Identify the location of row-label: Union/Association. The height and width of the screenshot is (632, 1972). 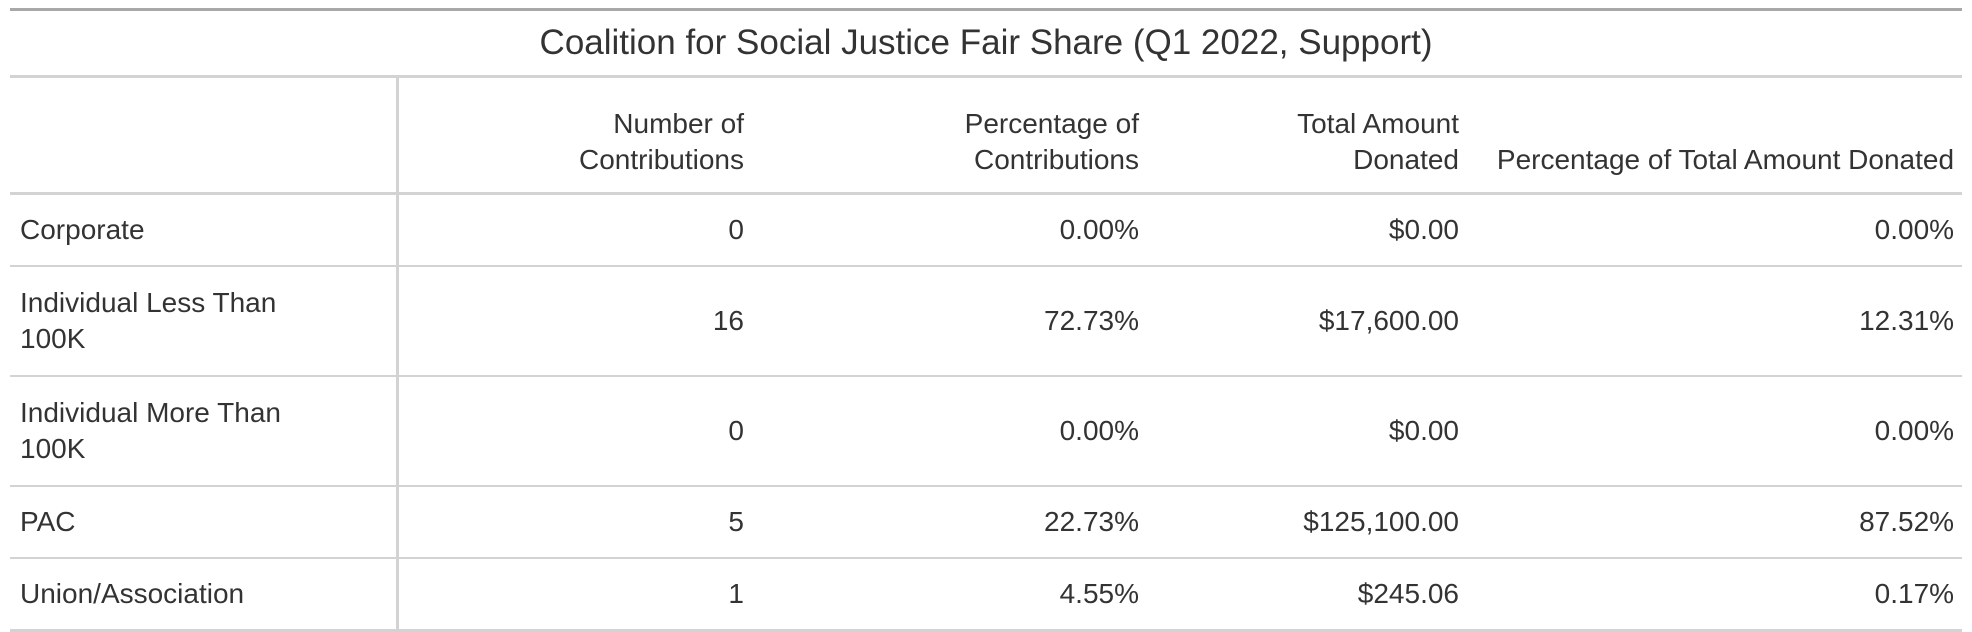
(204, 595).